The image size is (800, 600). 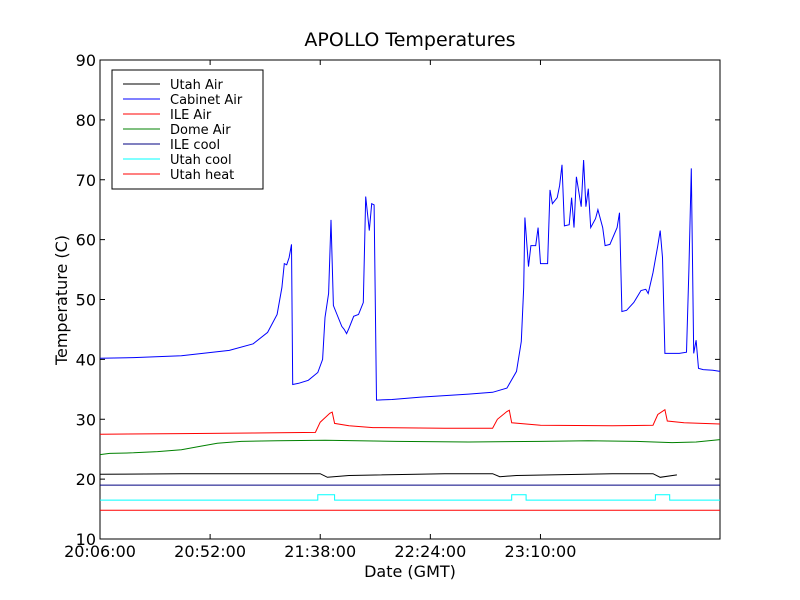 What do you see at coordinates (100, 551) in the screenshot?
I see `x-tick-label: 20:06:00` at bounding box center [100, 551].